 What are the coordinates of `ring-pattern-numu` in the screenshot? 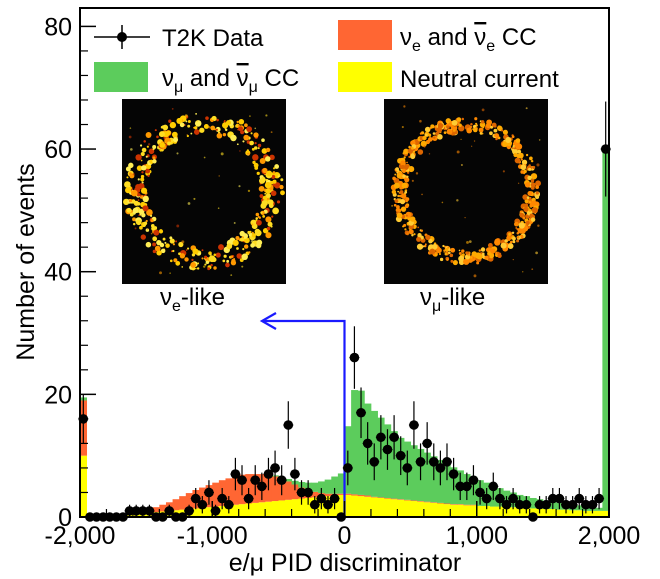 It's located at (465, 191).